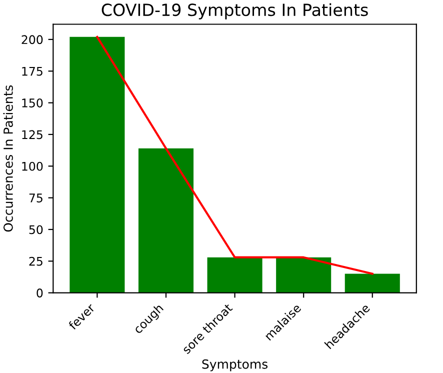 The height and width of the screenshot is (373, 443). Describe the element at coordinates (39, 293) in the screenshot. I see `y-tick-label: 0` at that location.